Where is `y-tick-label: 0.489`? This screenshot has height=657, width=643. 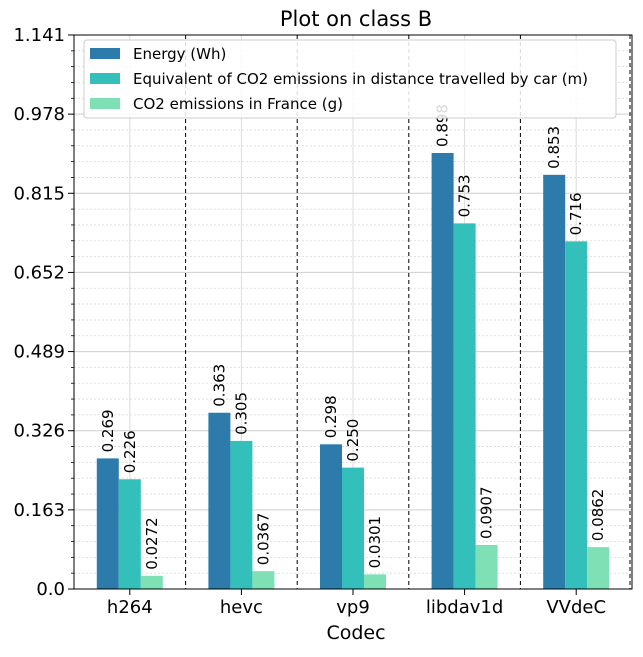 y-tick-label: 0.489 is located at coordinates (39, 352).